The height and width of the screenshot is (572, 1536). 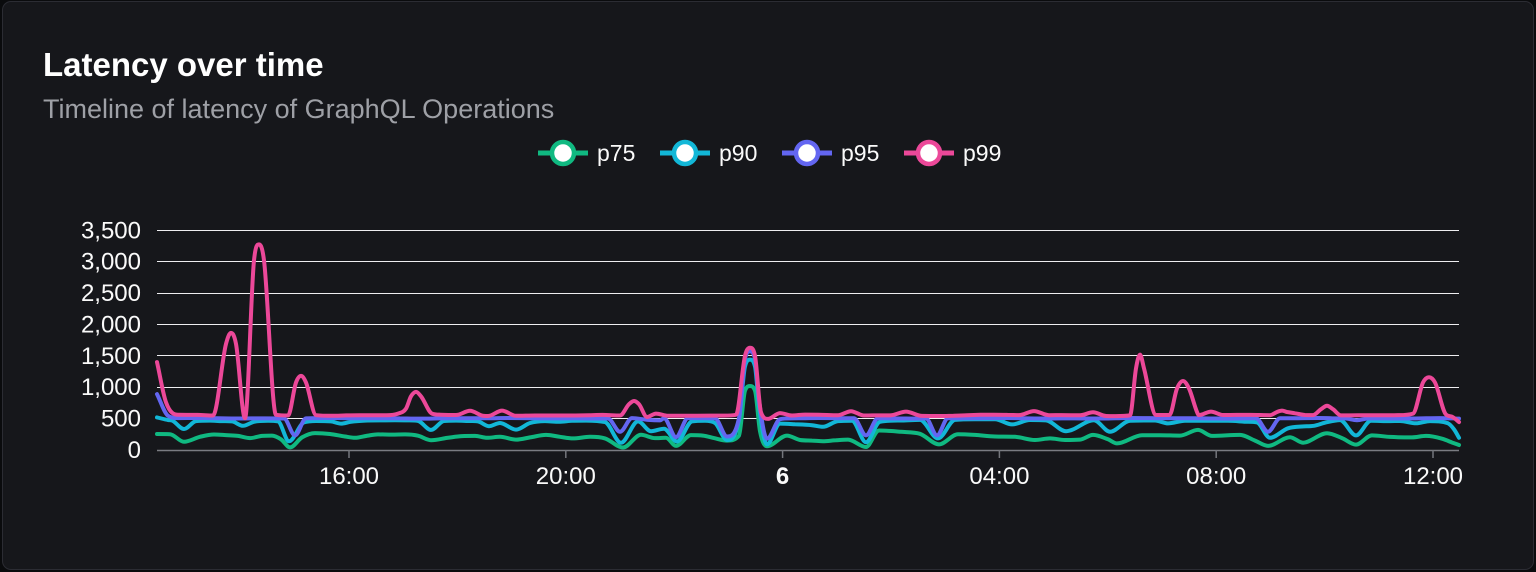 I want to click on svg-text: 500, so click(x=121, y=419).